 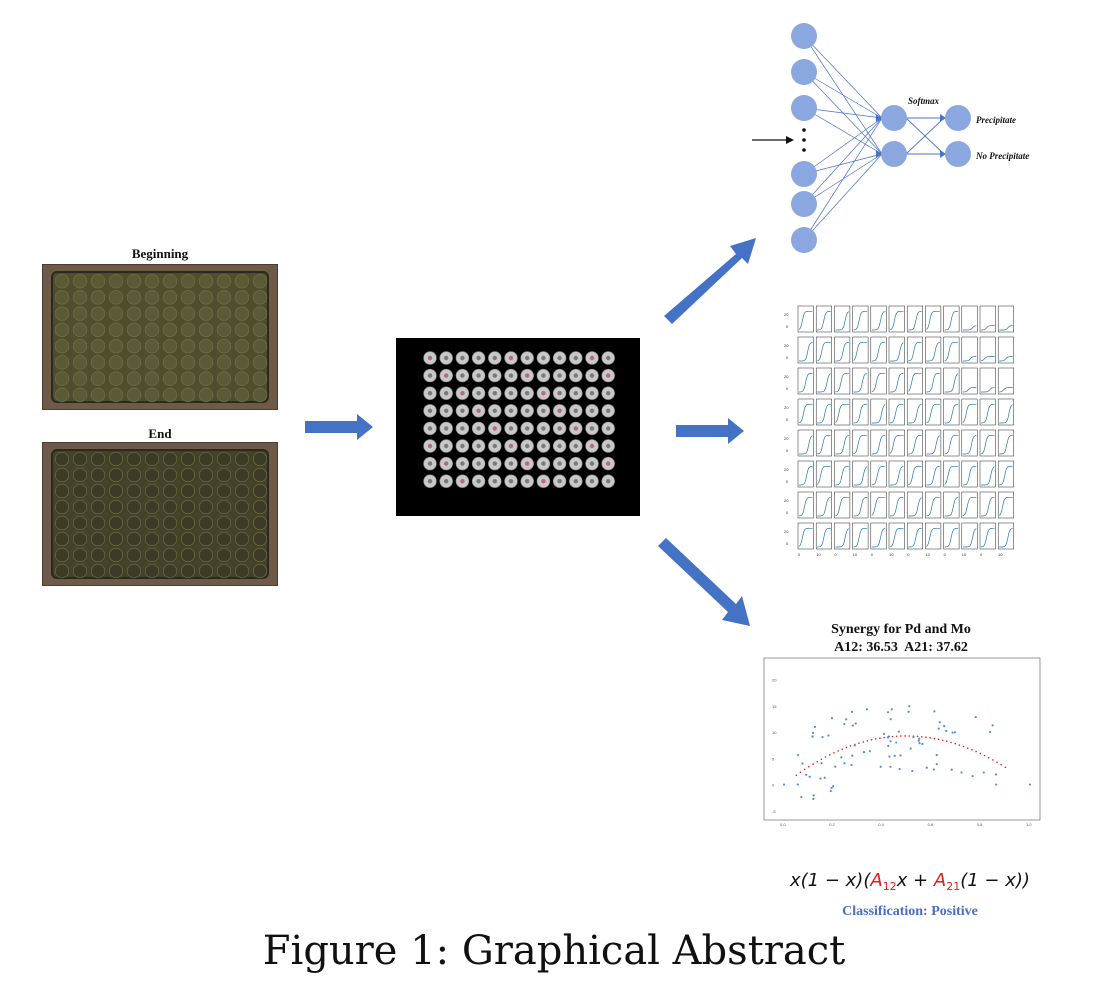 I want to click on output-node, so click(x=958, y=118).